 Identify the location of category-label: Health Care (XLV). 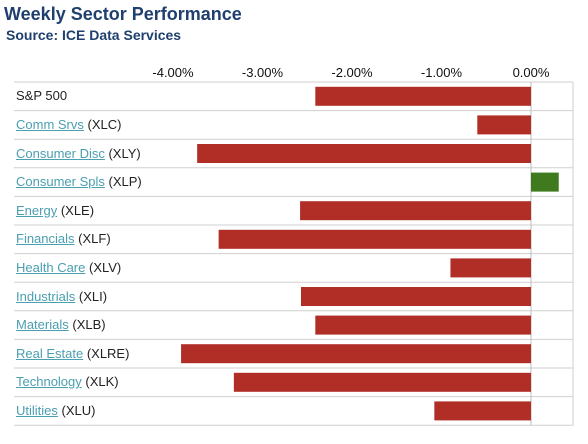
(68, 268).